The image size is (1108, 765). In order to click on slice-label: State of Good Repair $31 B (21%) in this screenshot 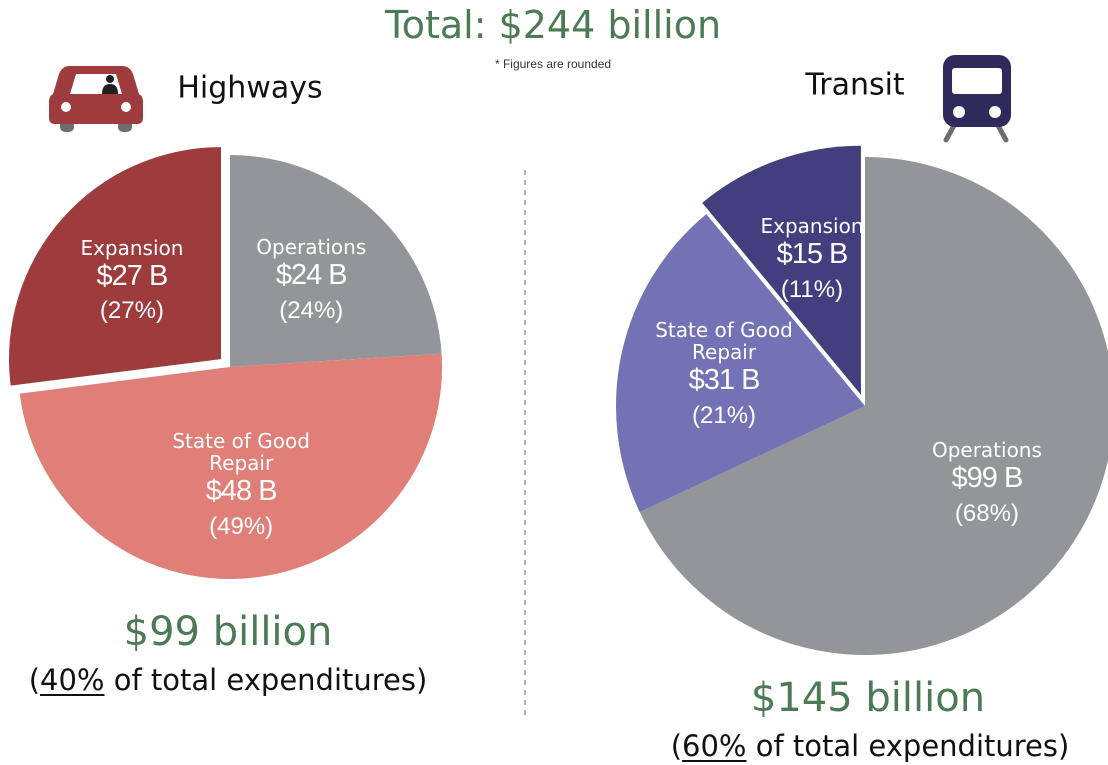, I will do `click(724, 374)`.